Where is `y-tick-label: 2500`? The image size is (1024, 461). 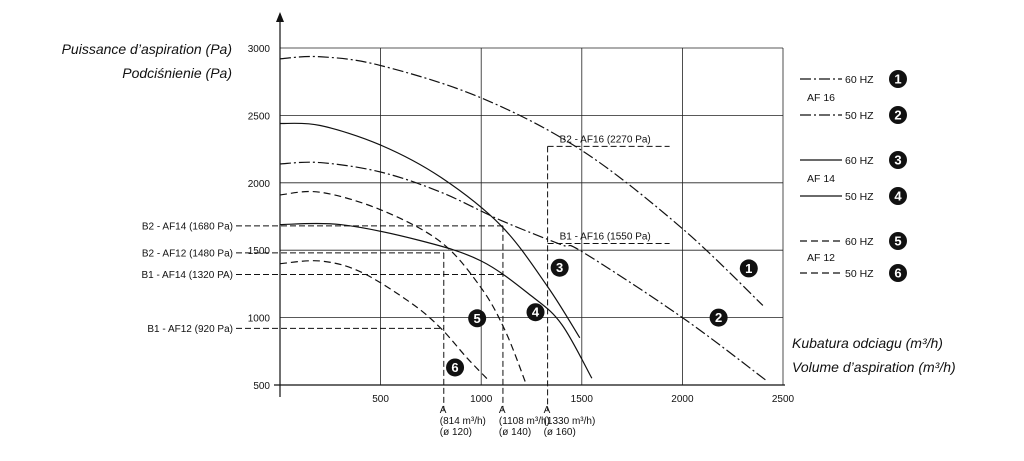
y-tick-label: 2500 is located at coordinates (259, 116).